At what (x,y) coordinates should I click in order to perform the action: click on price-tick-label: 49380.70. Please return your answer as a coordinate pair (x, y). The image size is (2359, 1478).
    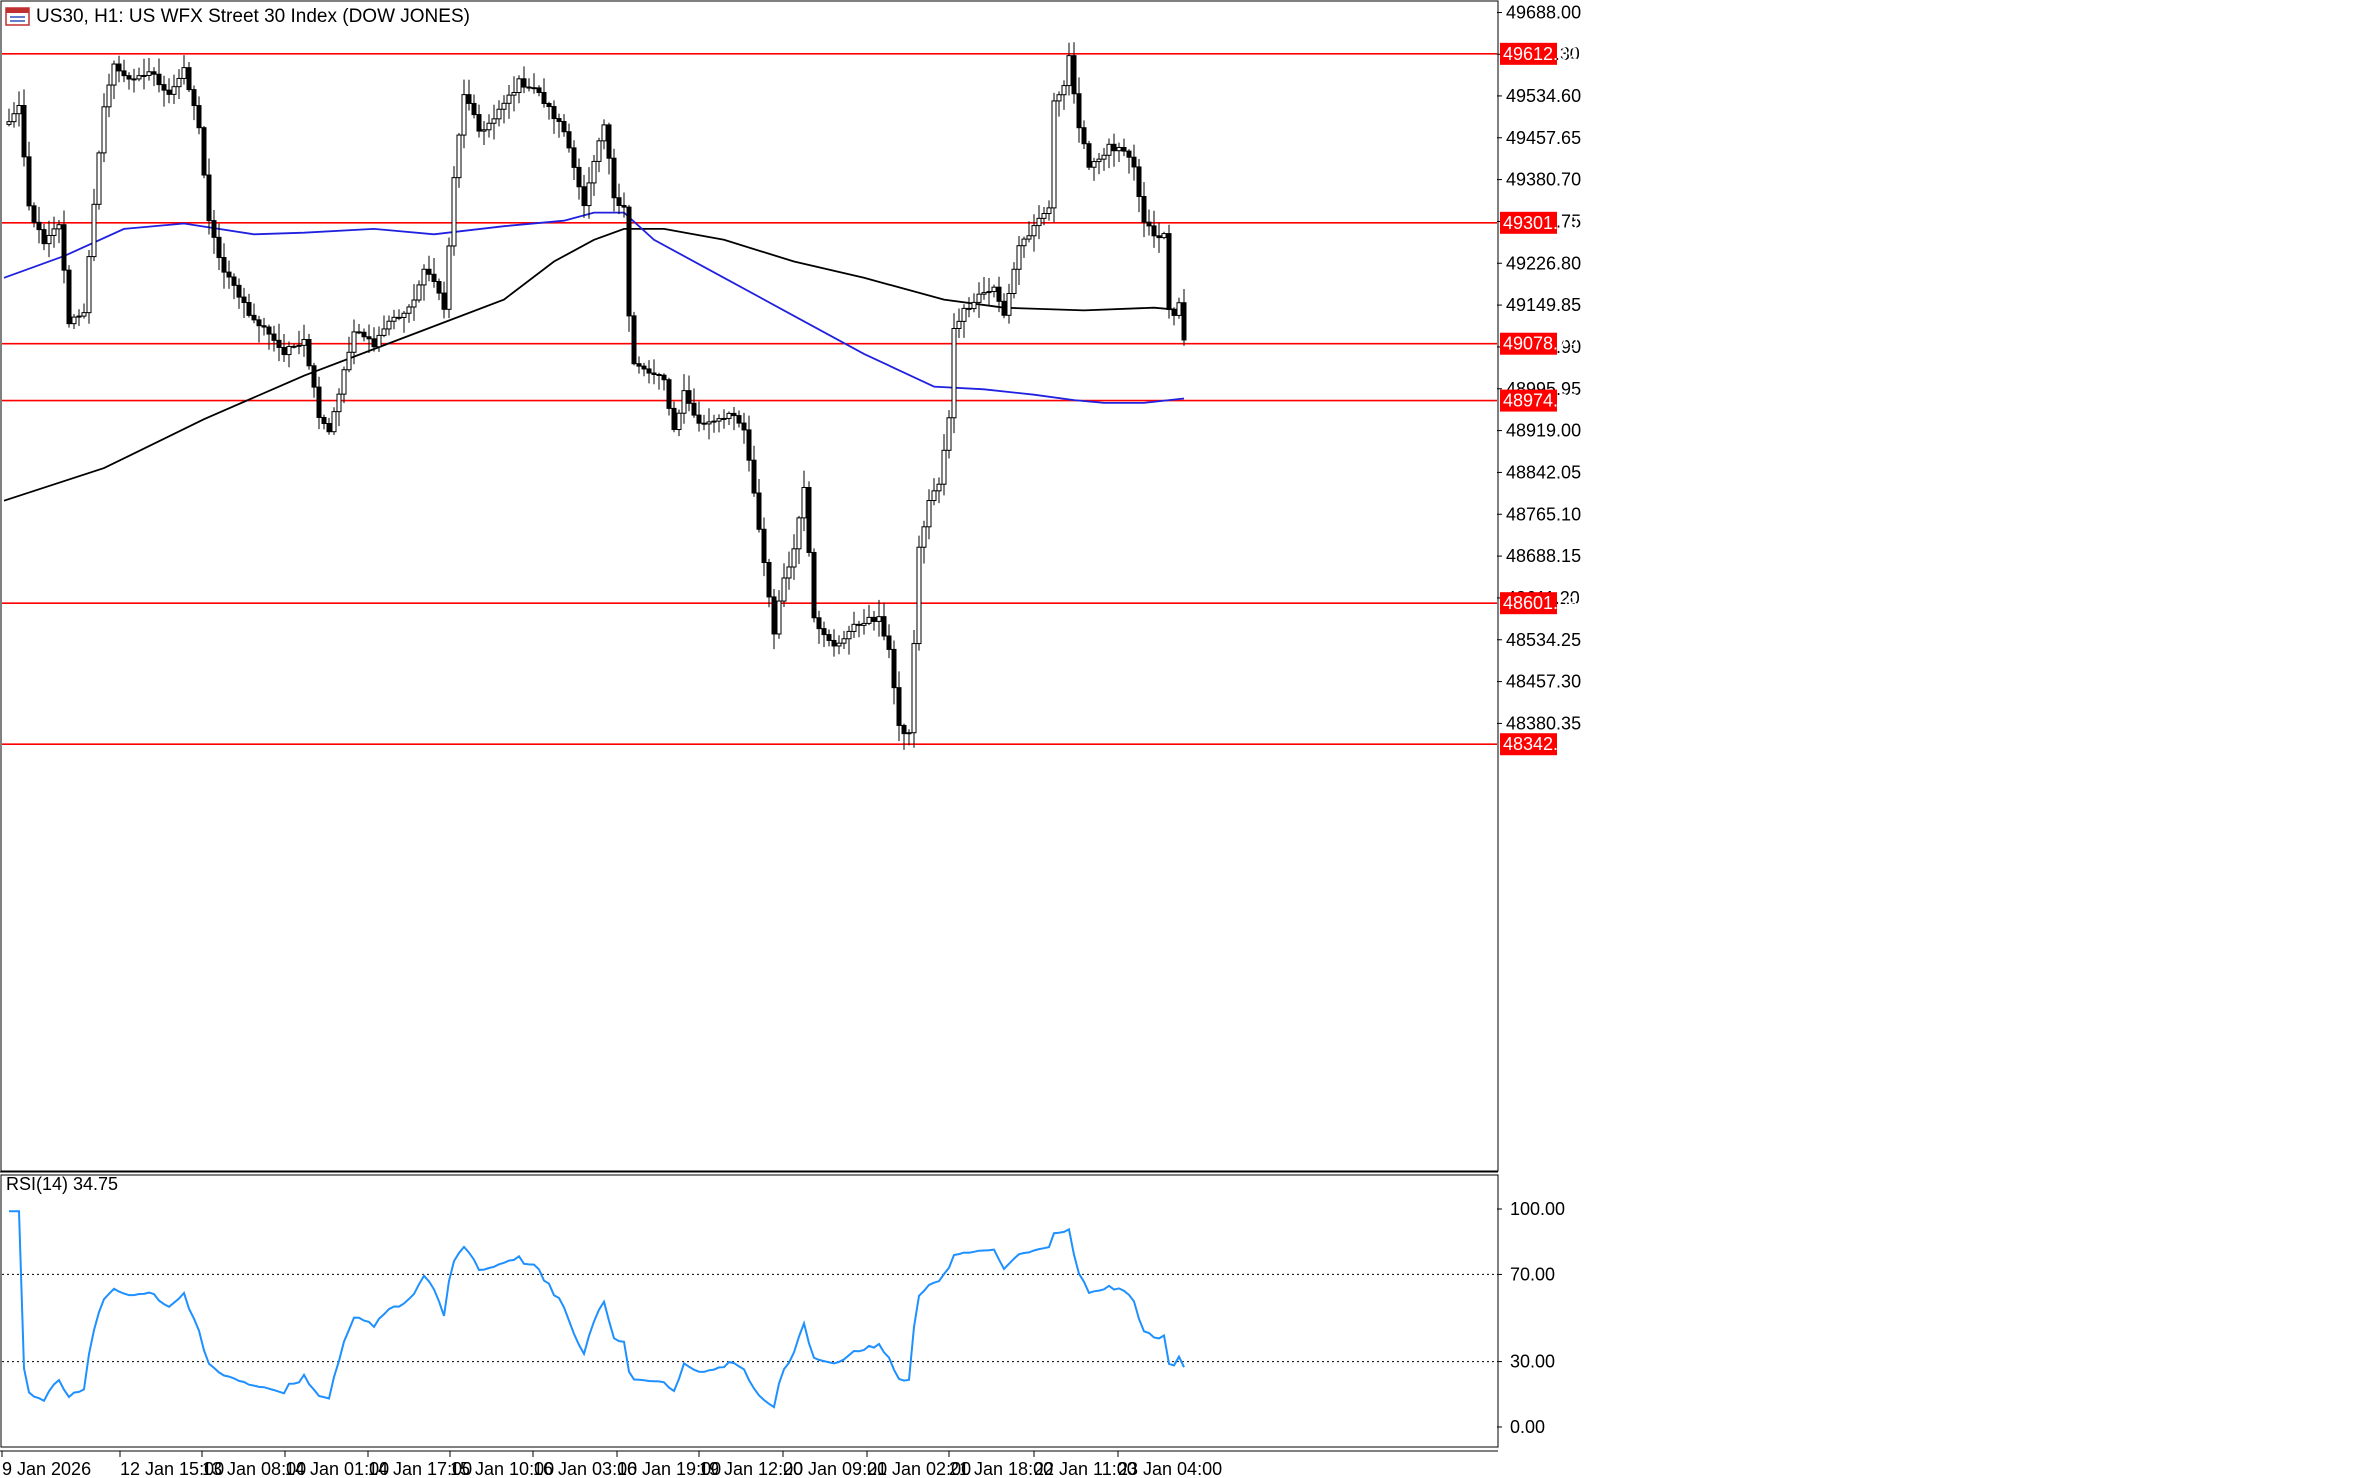
    Looking at the image, I should click on (1543, 180).